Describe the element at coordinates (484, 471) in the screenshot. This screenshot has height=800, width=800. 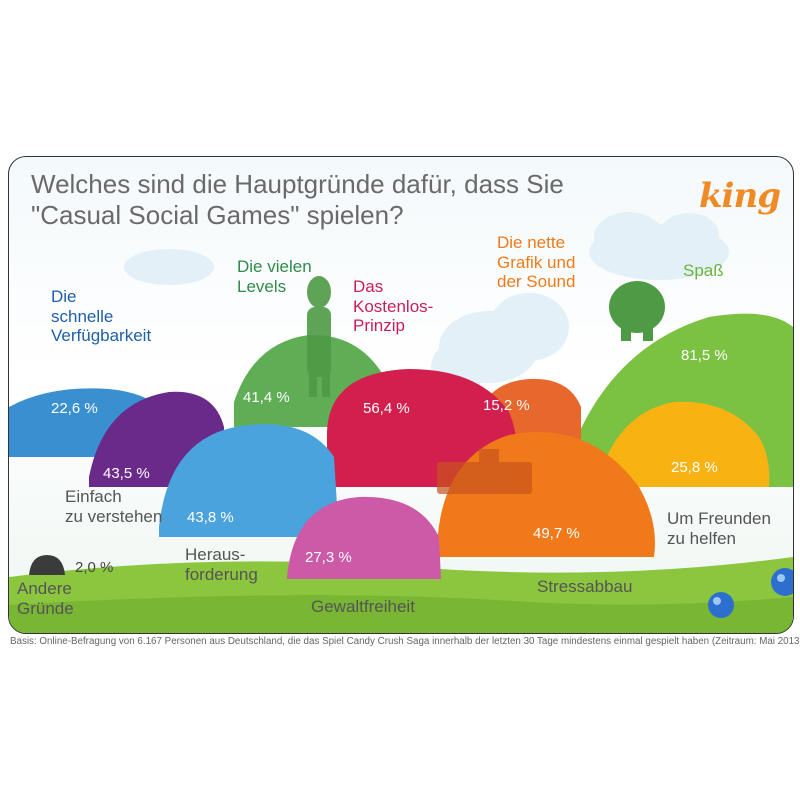
I see `train-silhouette` at that location.